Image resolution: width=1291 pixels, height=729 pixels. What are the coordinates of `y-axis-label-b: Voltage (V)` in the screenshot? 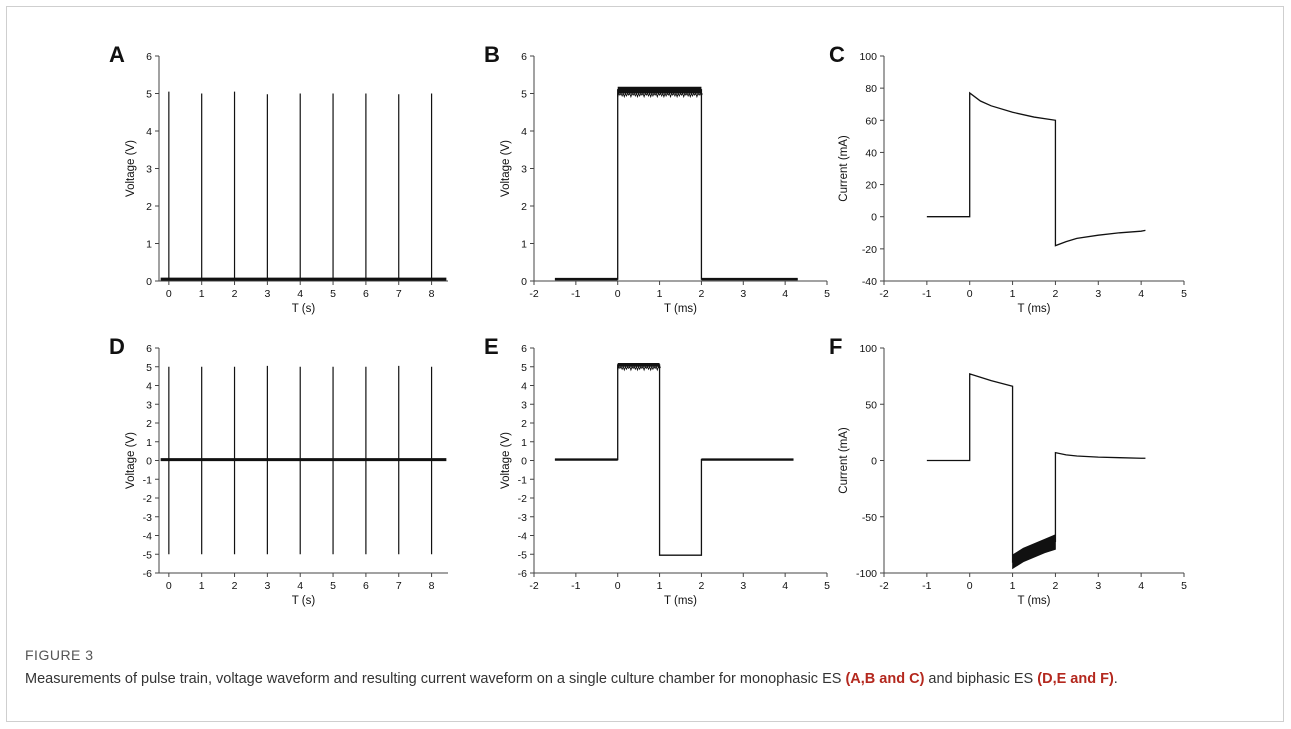 It's located at (506, 168).